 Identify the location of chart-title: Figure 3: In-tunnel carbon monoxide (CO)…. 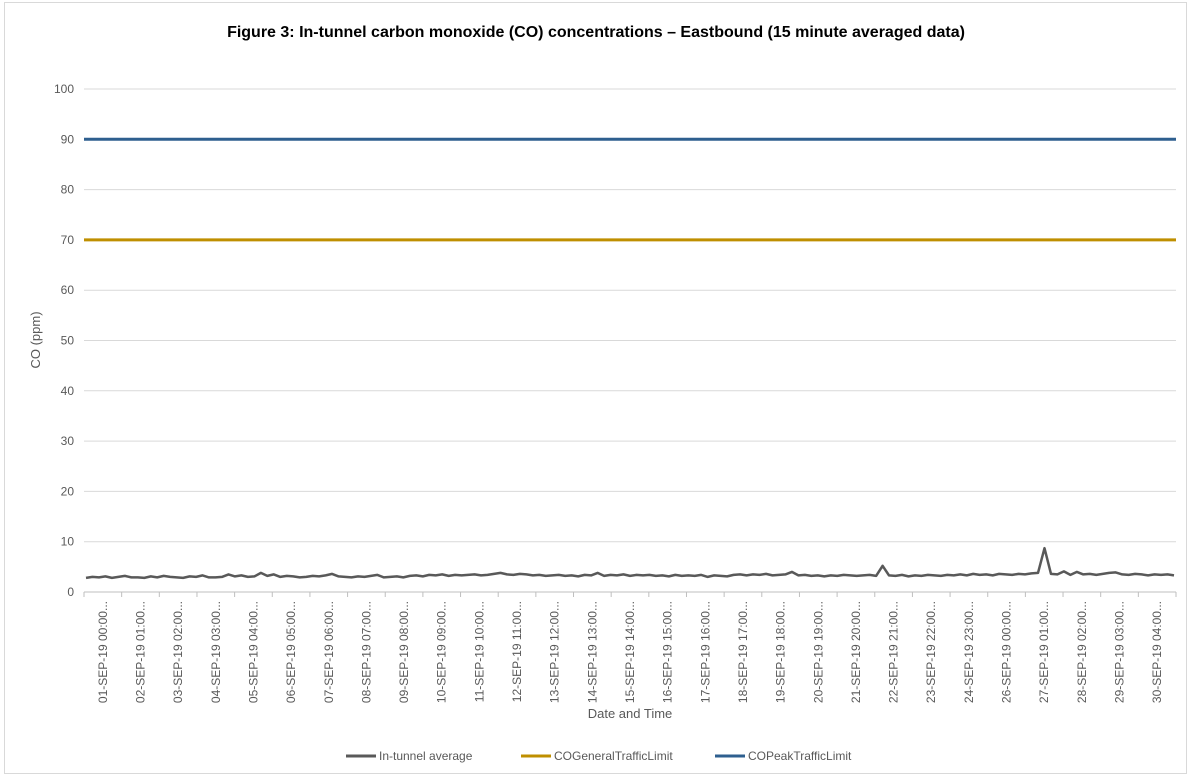
(596, 32).